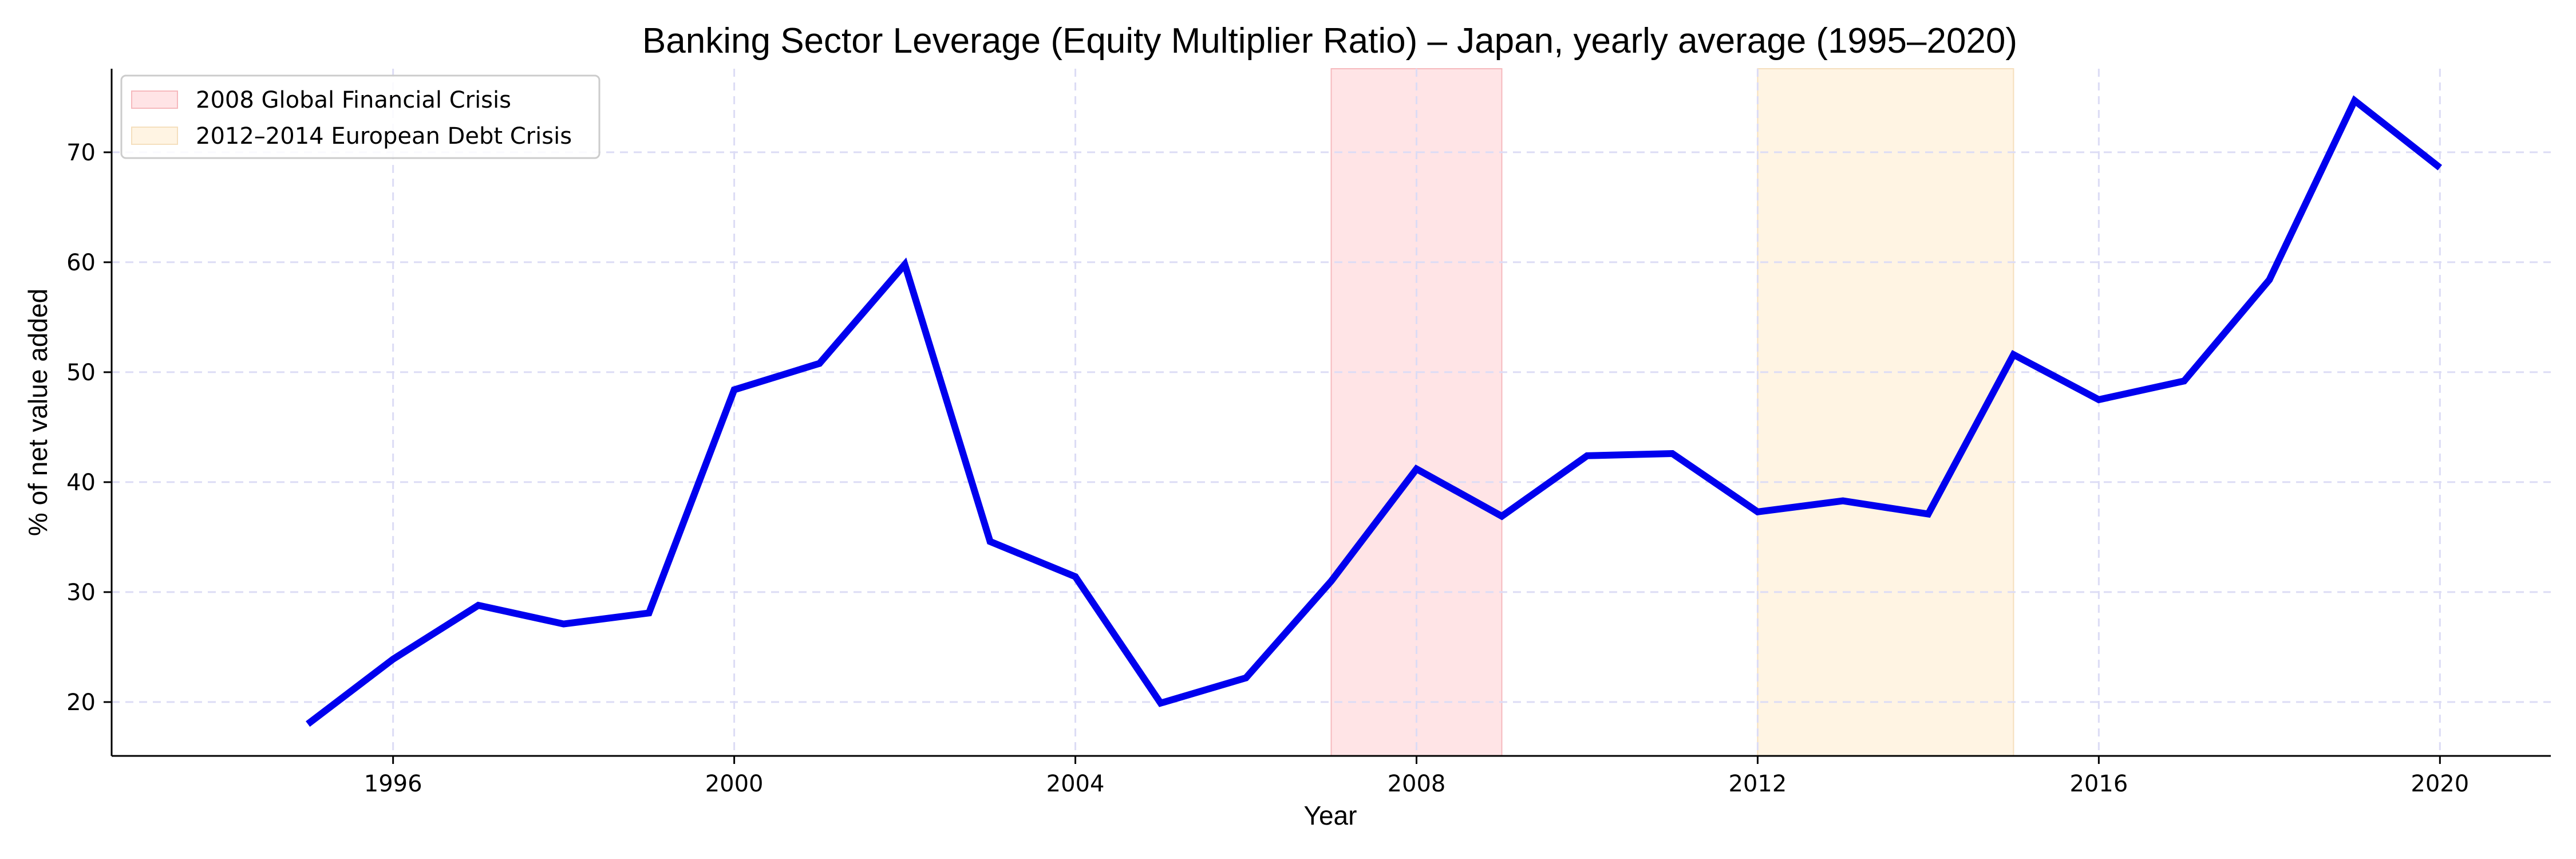 The height and width of the screenshot is (859, 2576). Describe the element at coordinates (2098, 784) in the screenshot. I see `x-tick-label: 2016` at that location.